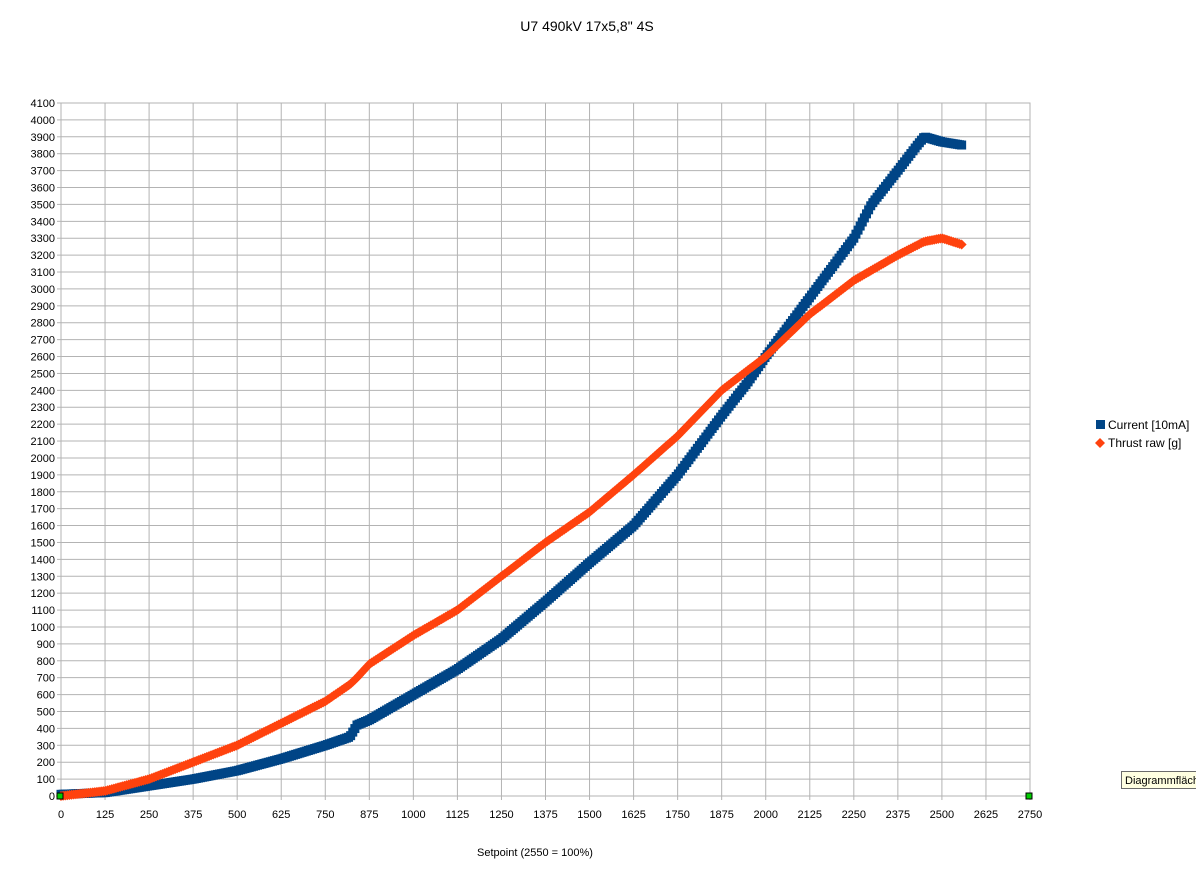 This screenshot has height=870, width=1196. What do you see at coordinates (1030, 815) in the screenshot?
I see `x-tick-label: 2750` at bounding box center [1030, 815].